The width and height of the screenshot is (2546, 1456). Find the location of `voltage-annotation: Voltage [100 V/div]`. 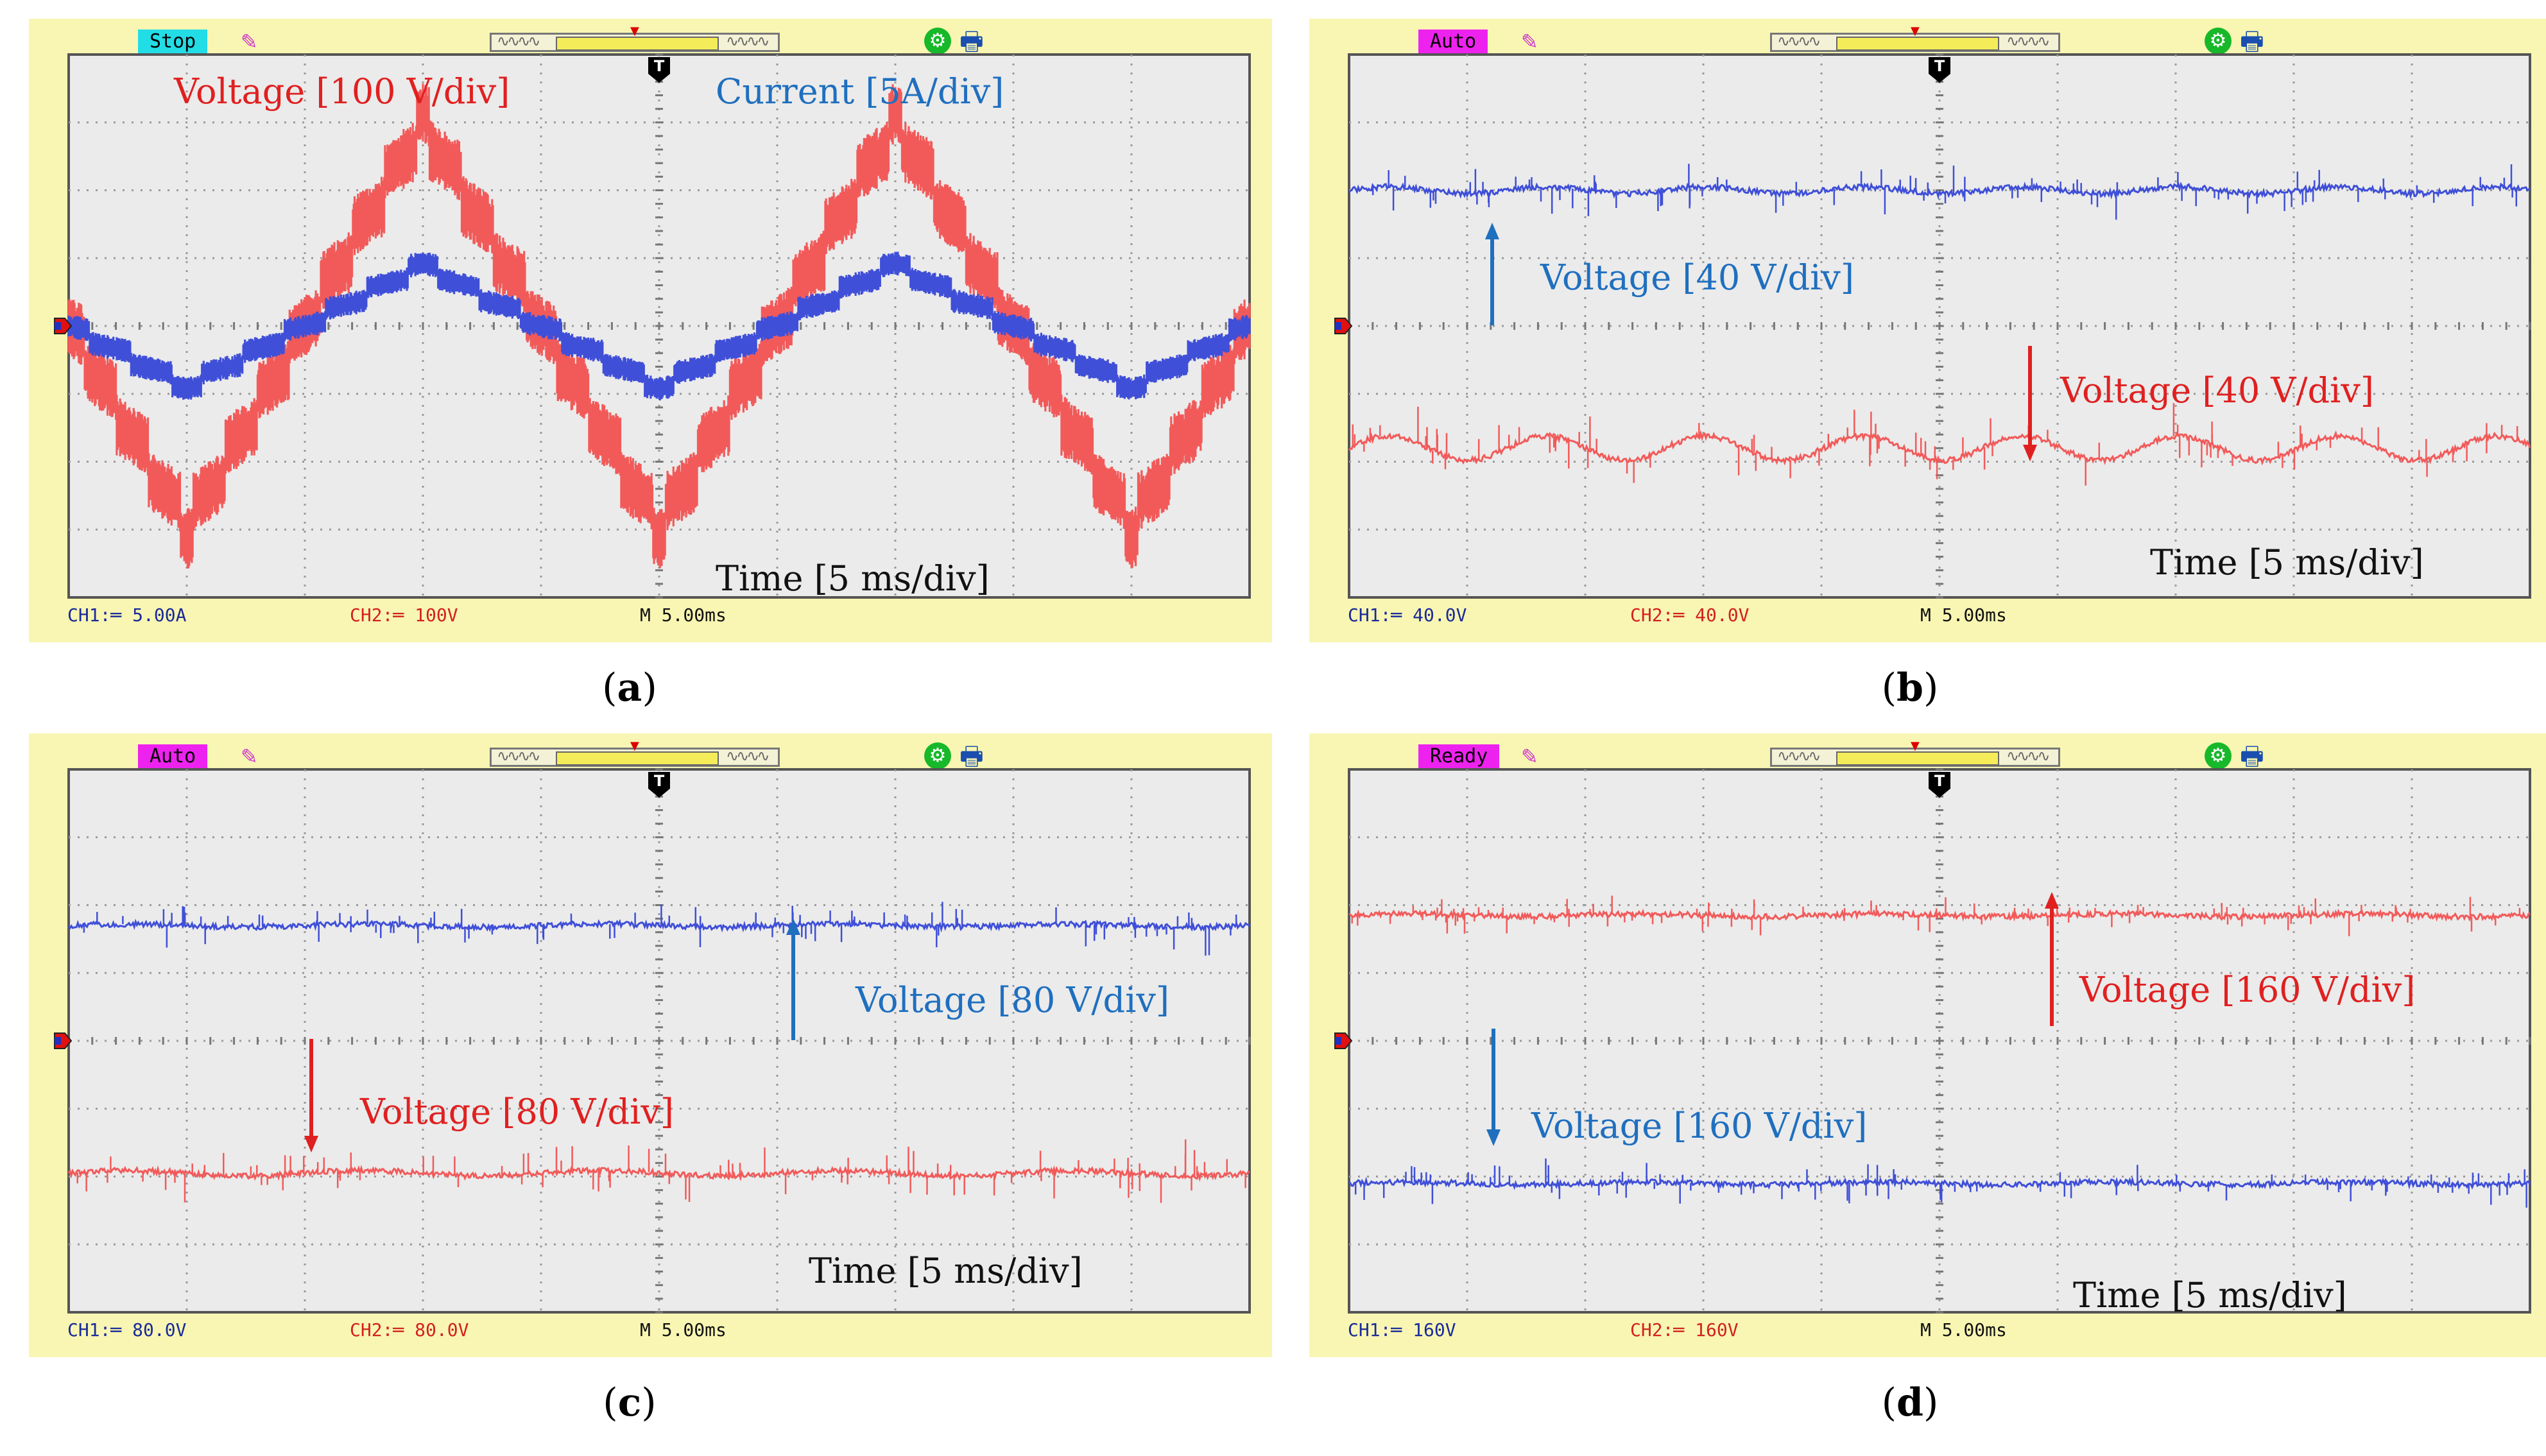

voltage-annotation: Voltage [100 V/div] is located at coordinates (342, 91).